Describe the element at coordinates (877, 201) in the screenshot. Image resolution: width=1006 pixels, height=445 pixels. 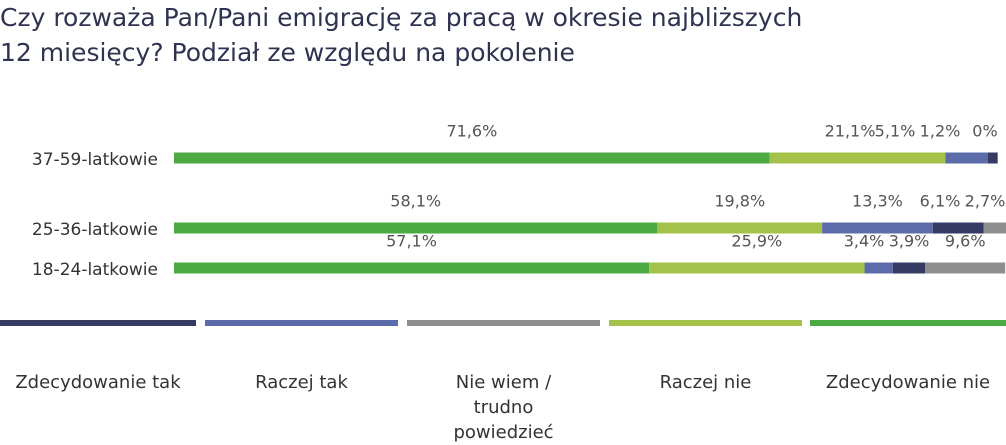
I see `value-label: 13,3%` at that location.